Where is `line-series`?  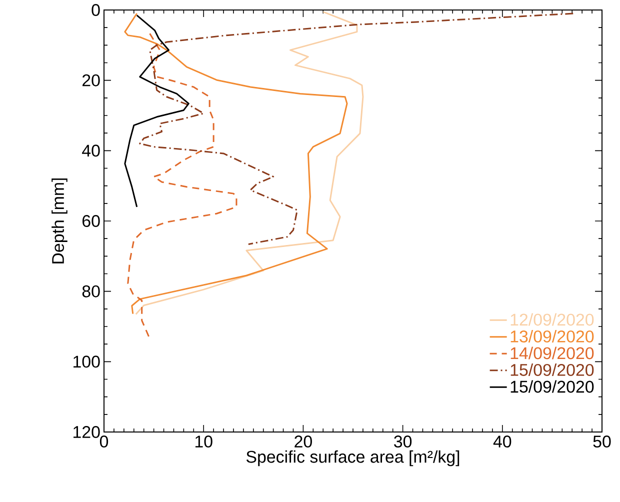 line-series is located at coordinates (157, 111).